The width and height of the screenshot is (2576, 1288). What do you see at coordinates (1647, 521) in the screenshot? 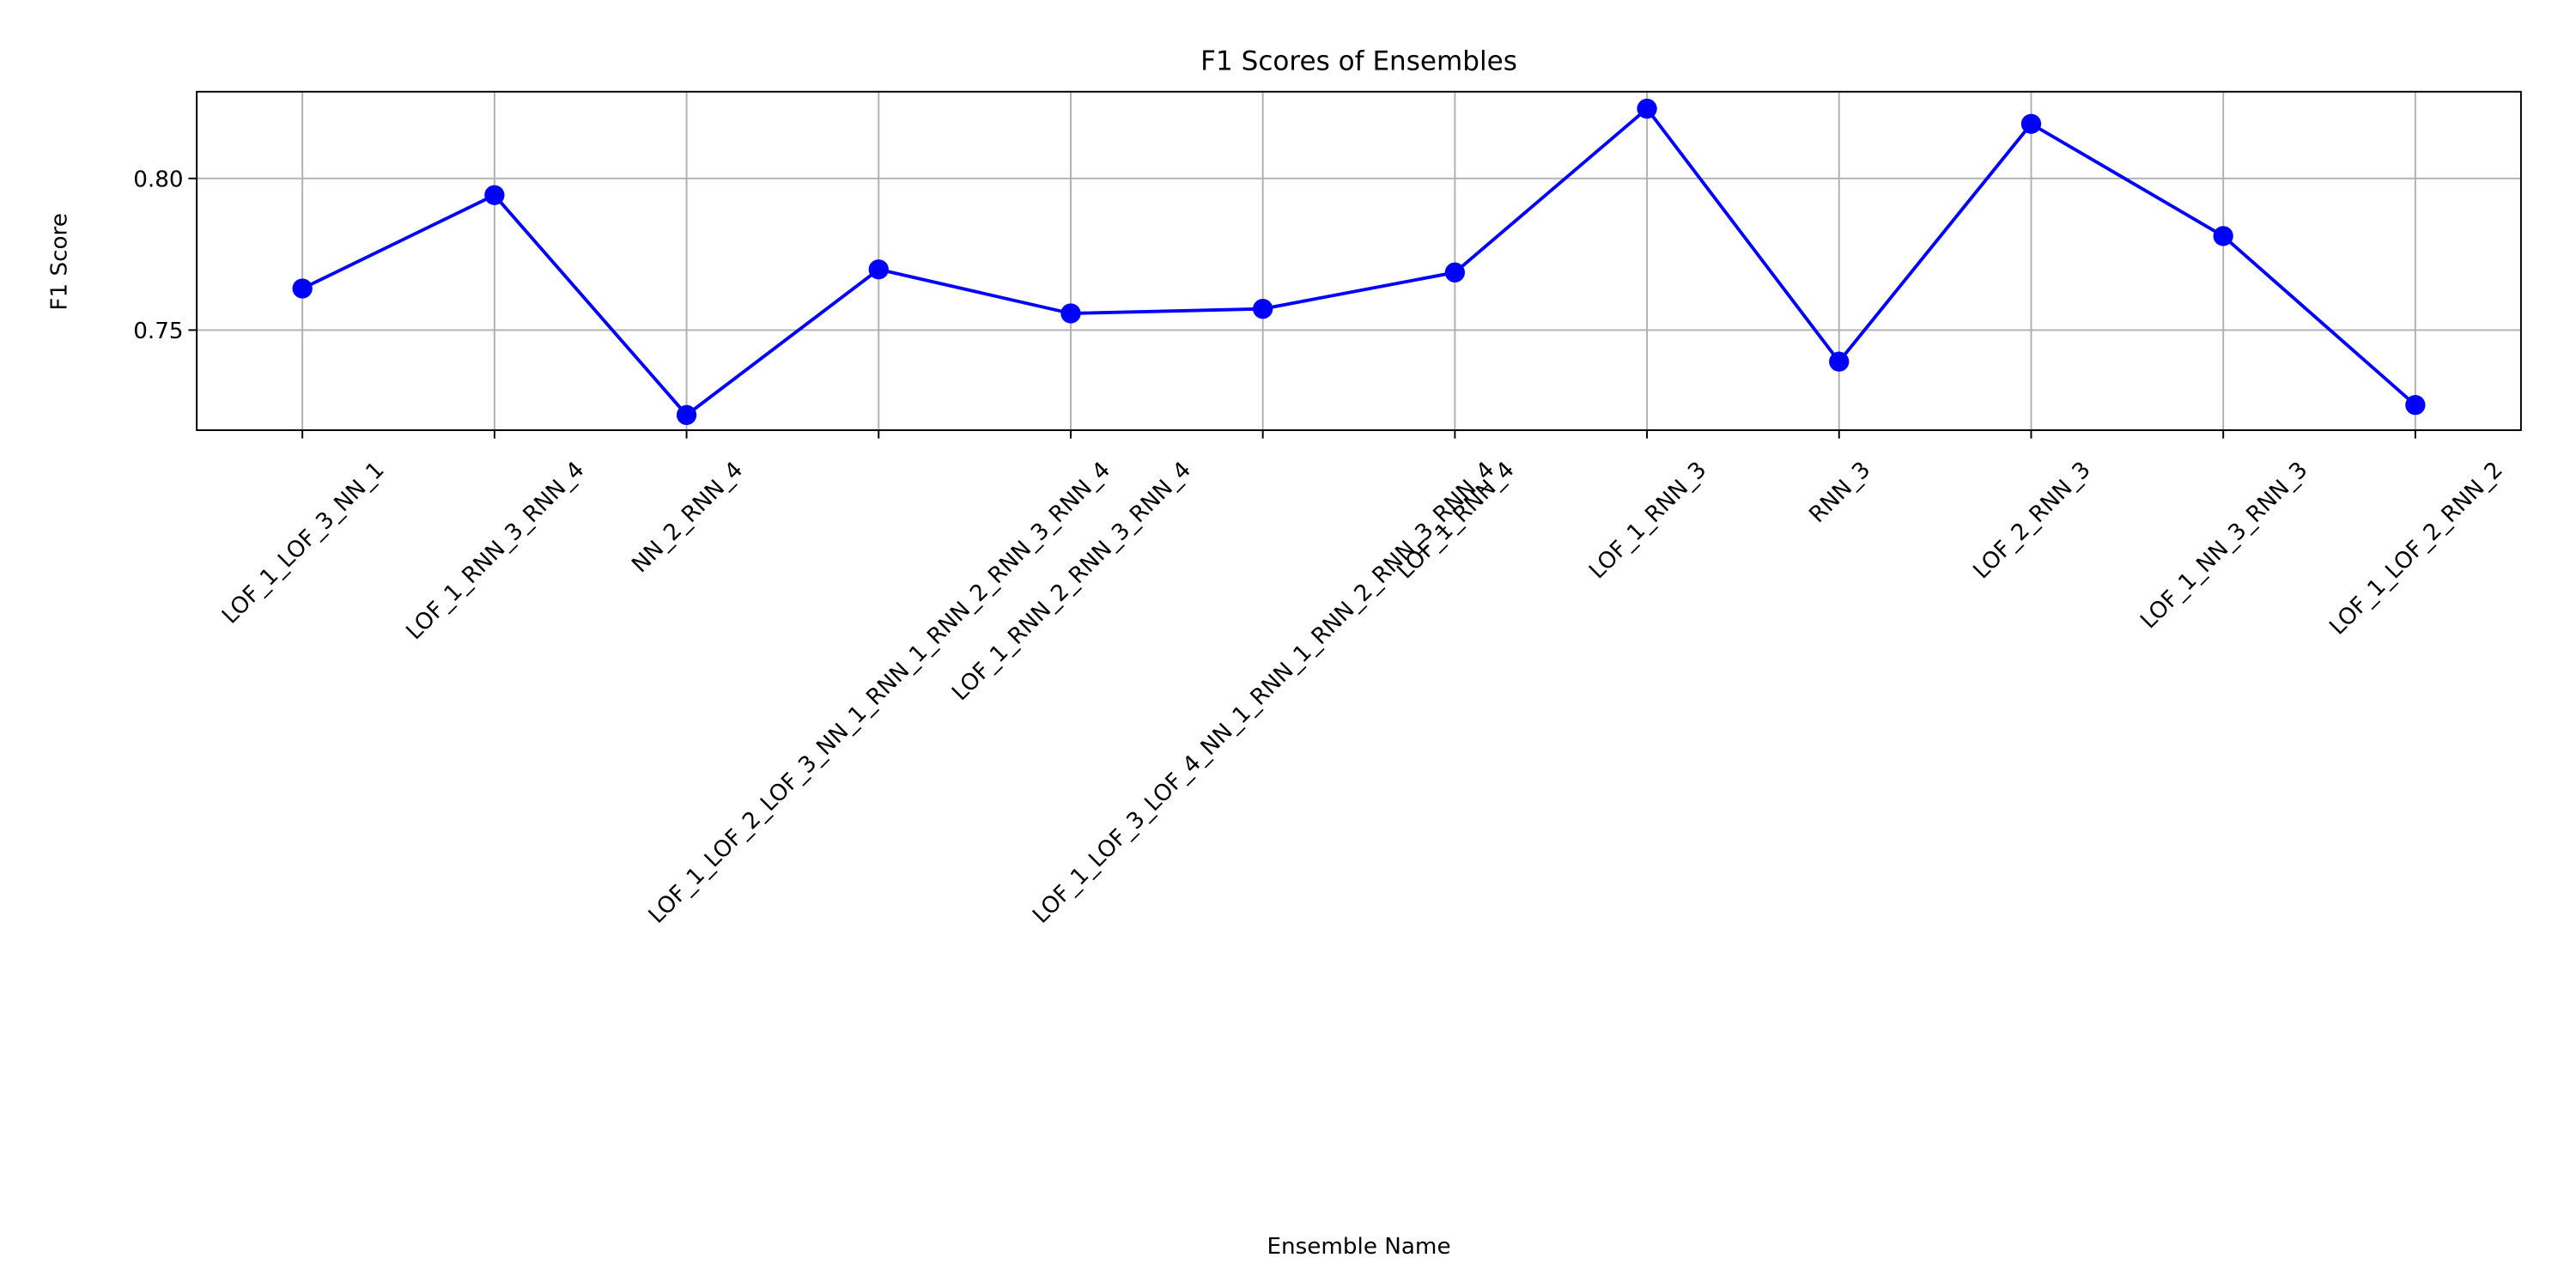
I see `x-tick-label: LOF_1_RNN_3` at bounding box center [1647, 521].